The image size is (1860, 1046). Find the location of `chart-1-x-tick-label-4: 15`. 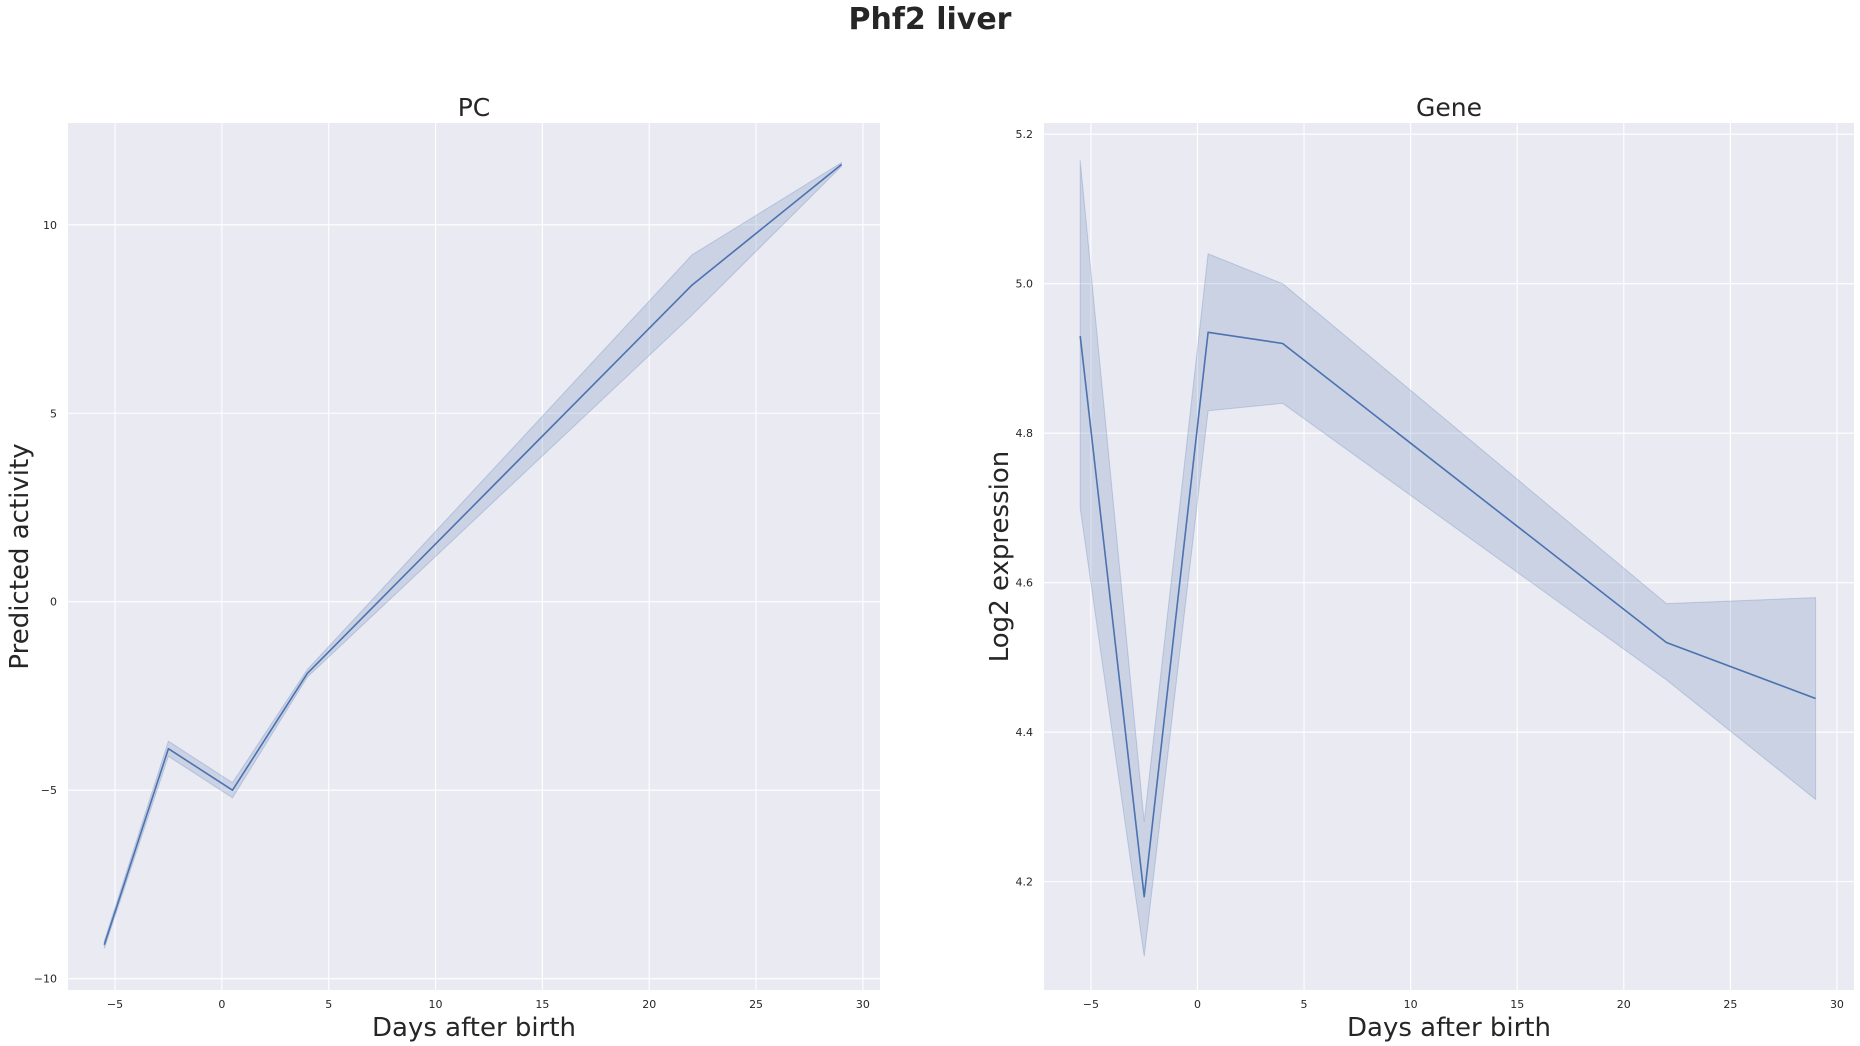

chart-1-x-tick-label-4: 15 is located at coordinates (1517, 1004).